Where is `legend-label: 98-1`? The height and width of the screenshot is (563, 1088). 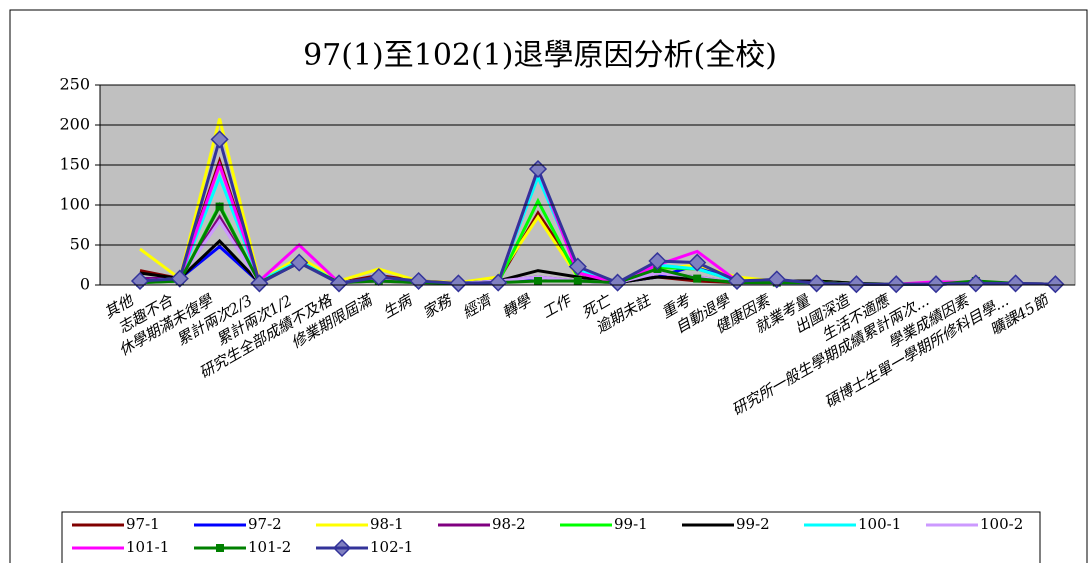
legend-label: 98-1 is located at coordinates (387, 524).